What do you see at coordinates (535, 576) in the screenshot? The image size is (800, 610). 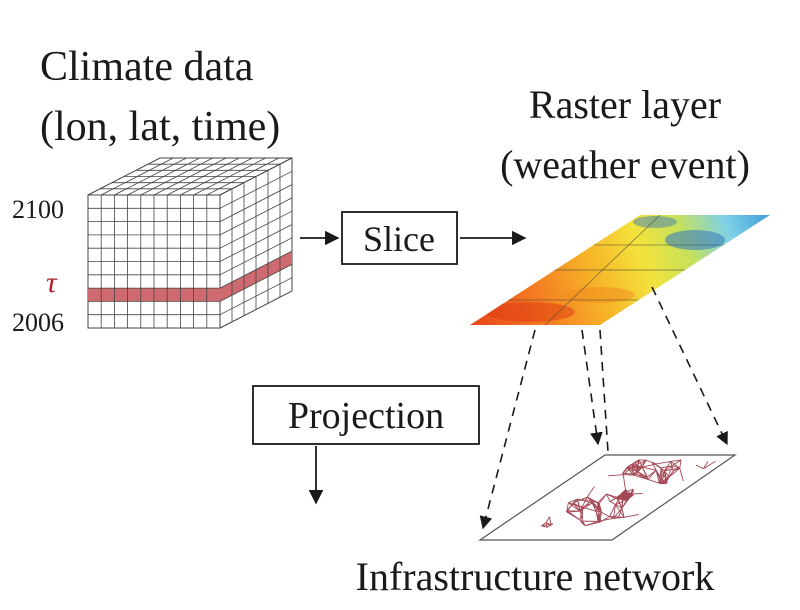 I see `infrastructure-network-label: Infrastructure network` at bounding box center [535, 576].